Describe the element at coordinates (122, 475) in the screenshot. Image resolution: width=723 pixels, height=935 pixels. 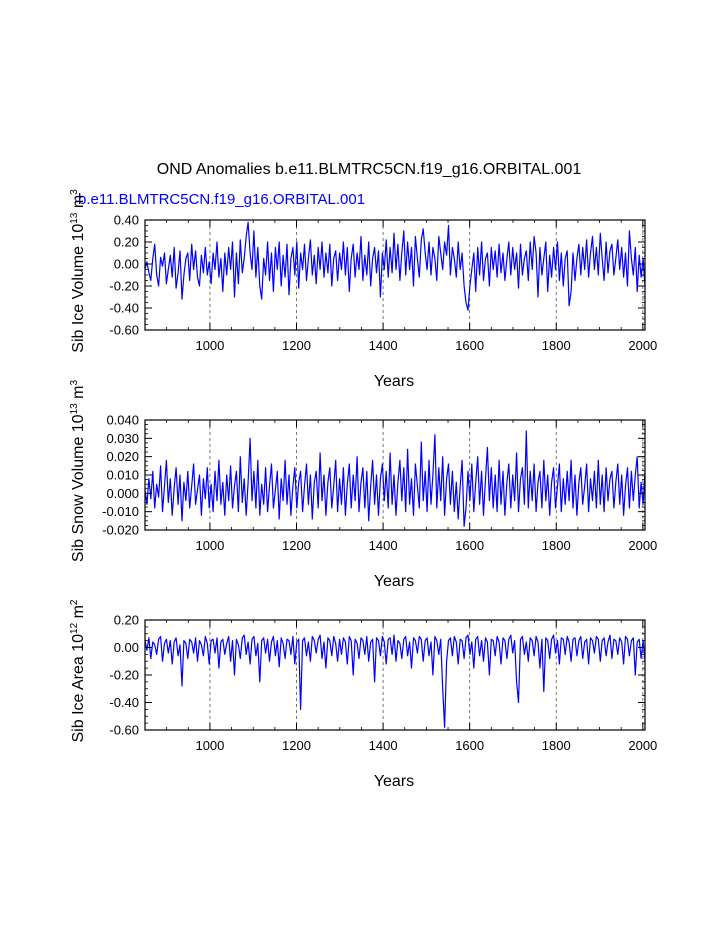
I see `y-tick-label-3: 0.010` at that location.